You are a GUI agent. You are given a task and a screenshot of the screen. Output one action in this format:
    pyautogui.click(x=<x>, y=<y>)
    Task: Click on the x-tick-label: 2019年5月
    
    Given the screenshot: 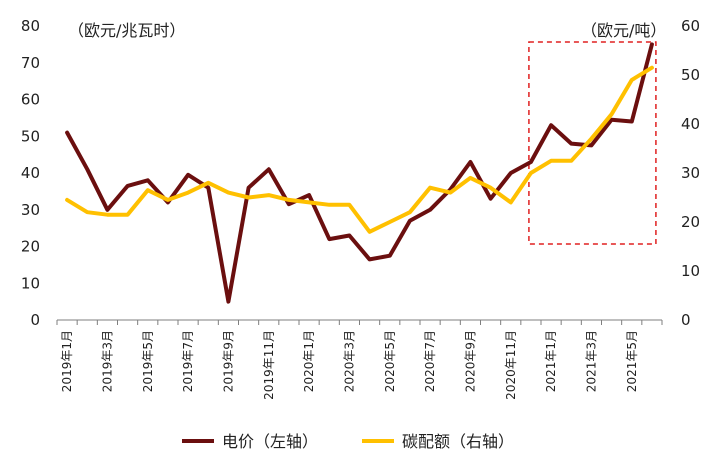 What is the action you would take?
    pyautogui.click(x=148, y=361)
    